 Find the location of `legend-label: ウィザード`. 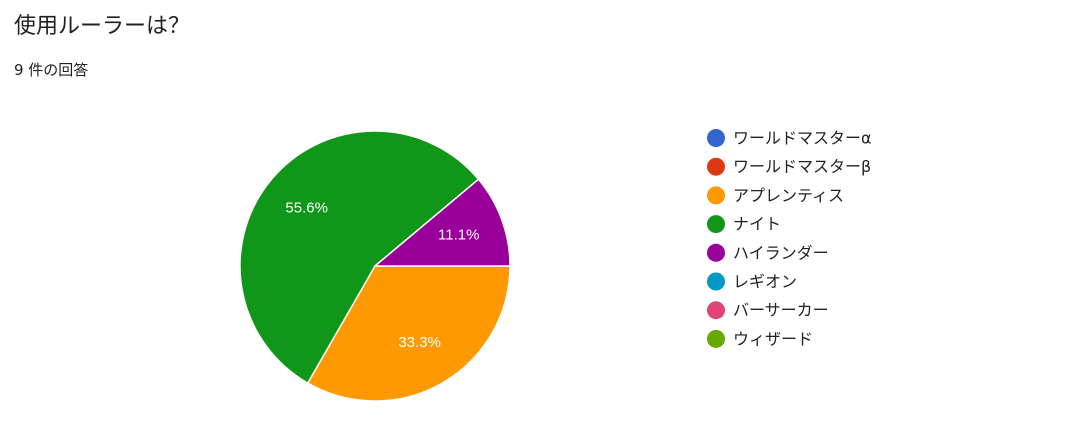

legend-label: ウィザード is located at coordinates (773, 338).